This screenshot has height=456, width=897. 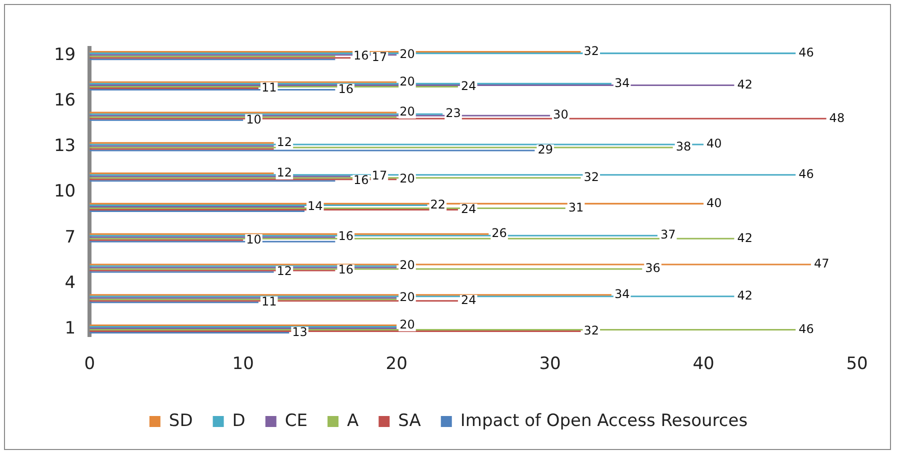 What do you see at coordinates (668, 235) in the screenshot?
I see `data-label: 37` at bounding box center [668, 235].